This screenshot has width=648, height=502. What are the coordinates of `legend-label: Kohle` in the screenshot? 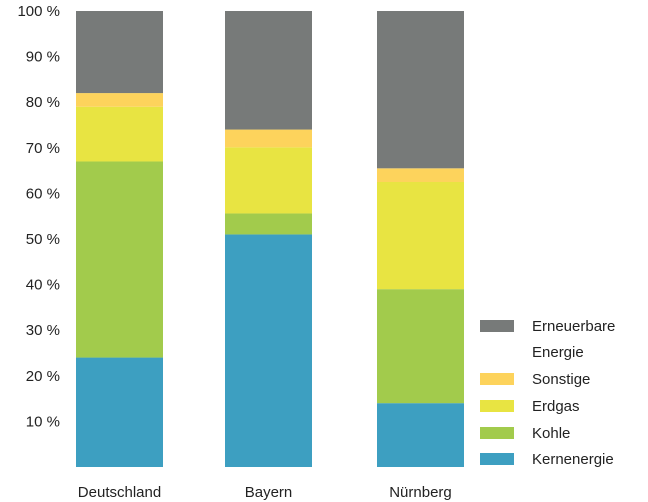 It's located at (551, 433).